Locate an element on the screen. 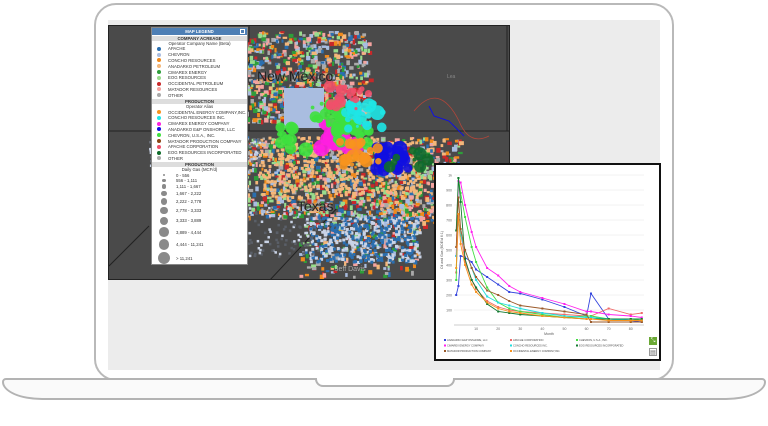 The height and width of the screenshot is (426, 768). export-icon: ▤ is located at coordinates (653, 352).